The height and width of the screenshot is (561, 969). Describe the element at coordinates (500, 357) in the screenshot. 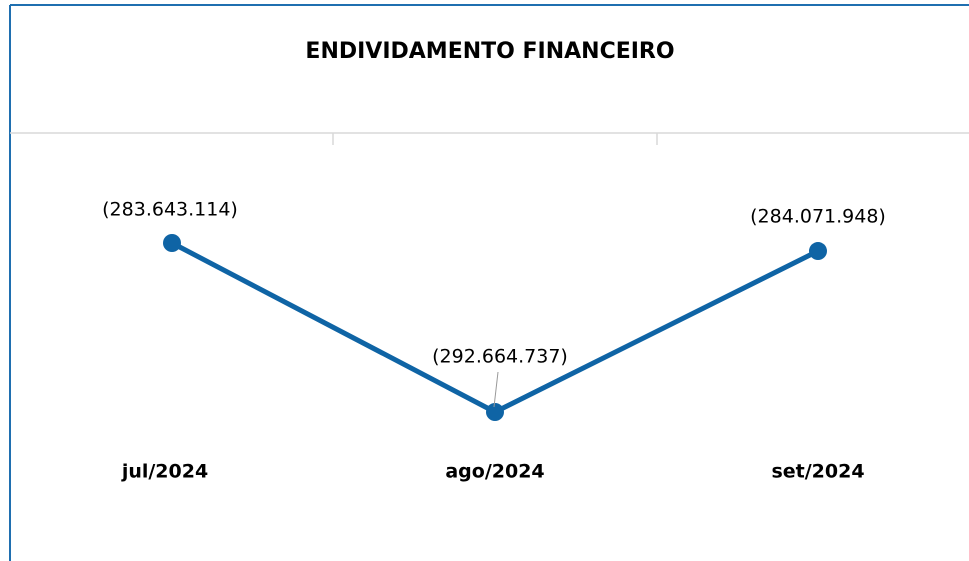

I see `data-label: (292.664.737)` at that location.